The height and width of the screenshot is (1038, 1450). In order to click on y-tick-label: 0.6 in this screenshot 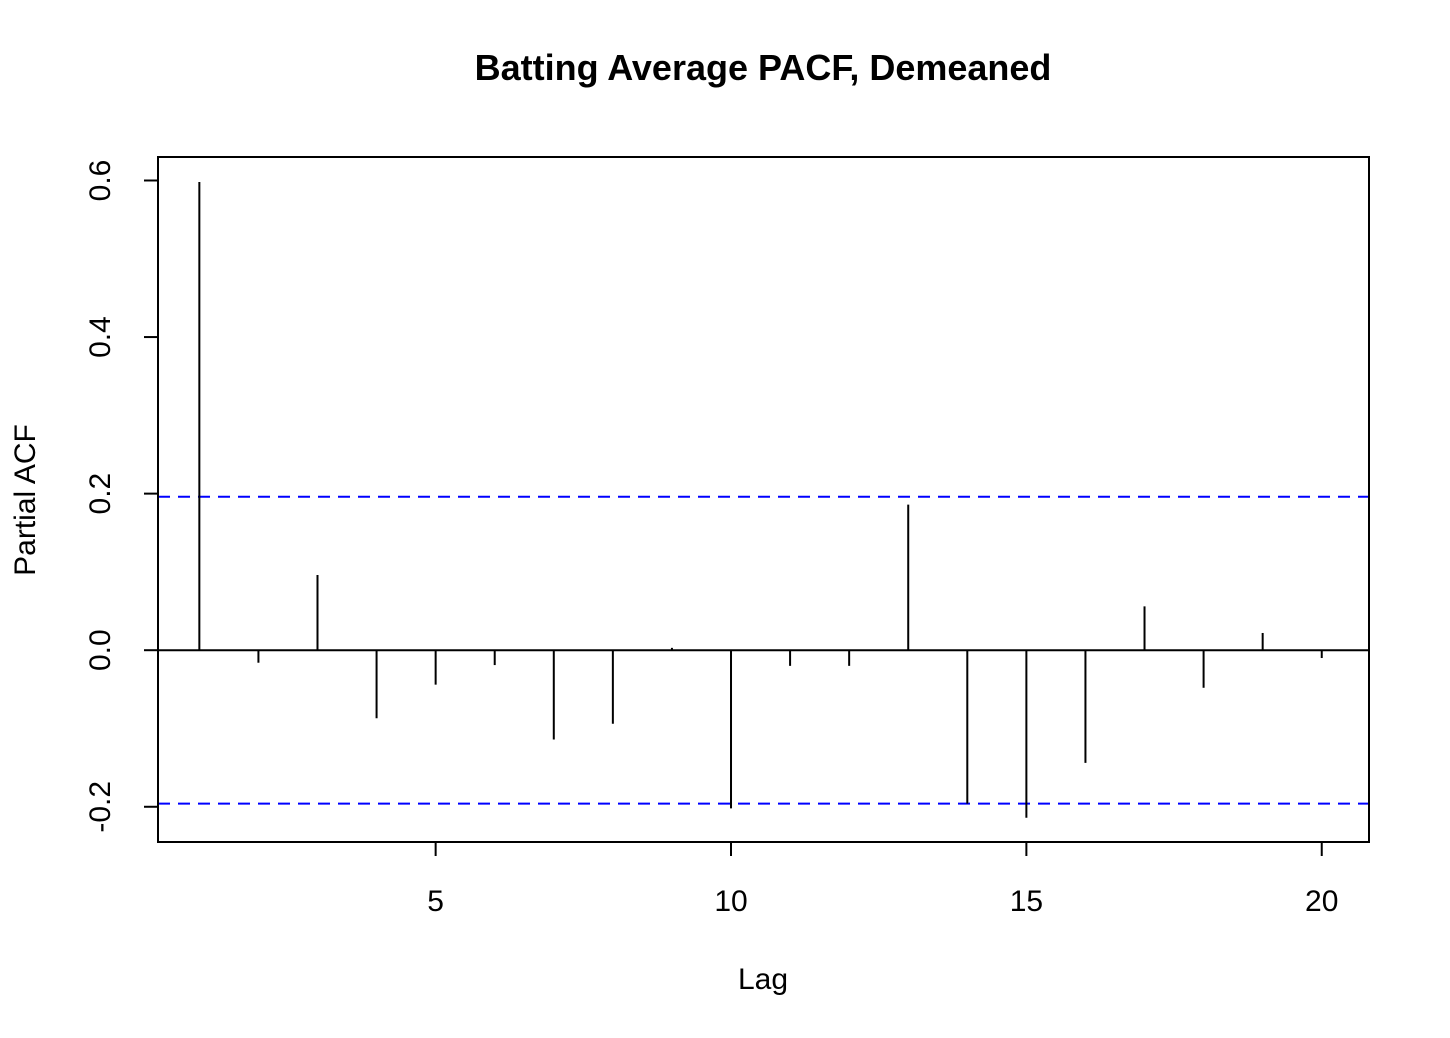, I will do `click(100, 181)`.